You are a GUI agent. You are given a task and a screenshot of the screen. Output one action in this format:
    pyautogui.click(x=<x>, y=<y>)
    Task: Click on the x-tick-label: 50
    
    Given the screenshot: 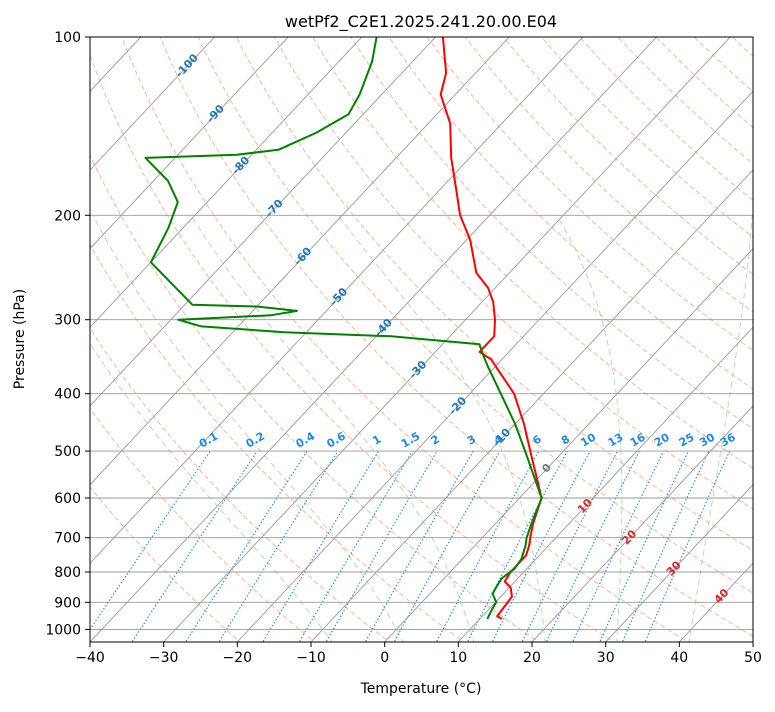 What is the action you would take?
    pyautogui.click(x=753, y=658)
    